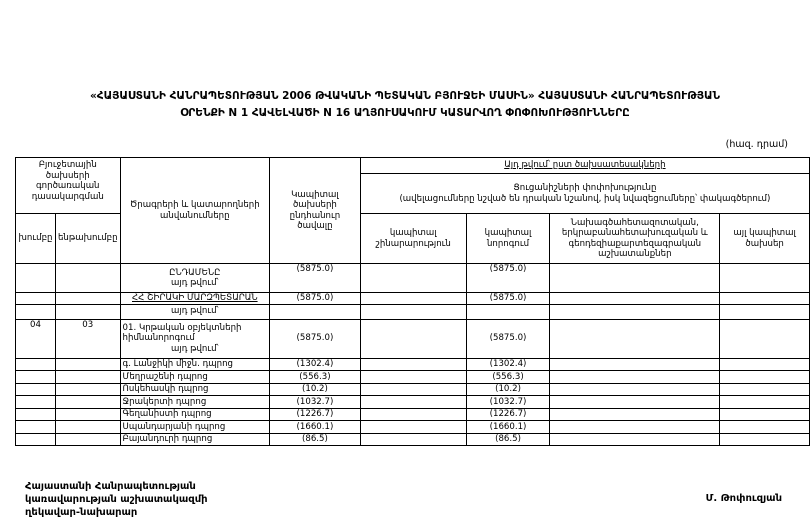 This screenshot has width=810, height=519. Describe the element at coordinates (756, 144) in the screenshot. I see `unit-label: (հազ. դրամ)` at that location.